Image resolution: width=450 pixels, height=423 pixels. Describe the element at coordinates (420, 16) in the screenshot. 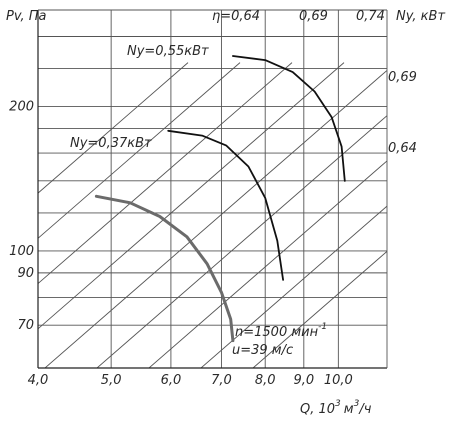

I see `right-axis-label: Ny, кВт` at that location.